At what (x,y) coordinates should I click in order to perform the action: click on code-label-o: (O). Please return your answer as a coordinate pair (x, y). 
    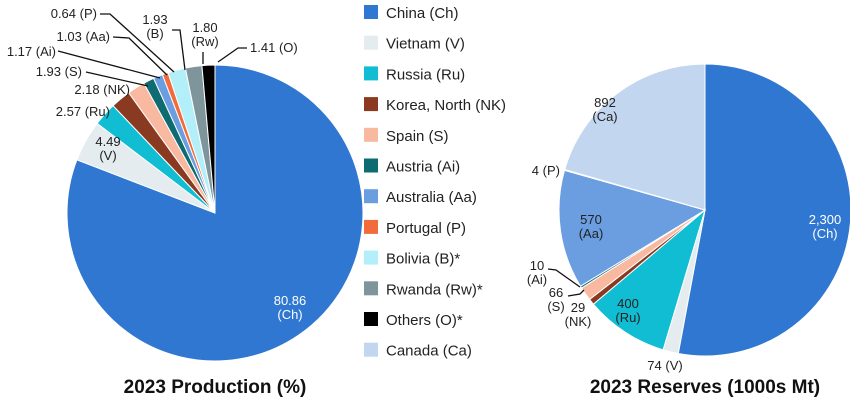
    Looking at the image, I should click on (288, 47).